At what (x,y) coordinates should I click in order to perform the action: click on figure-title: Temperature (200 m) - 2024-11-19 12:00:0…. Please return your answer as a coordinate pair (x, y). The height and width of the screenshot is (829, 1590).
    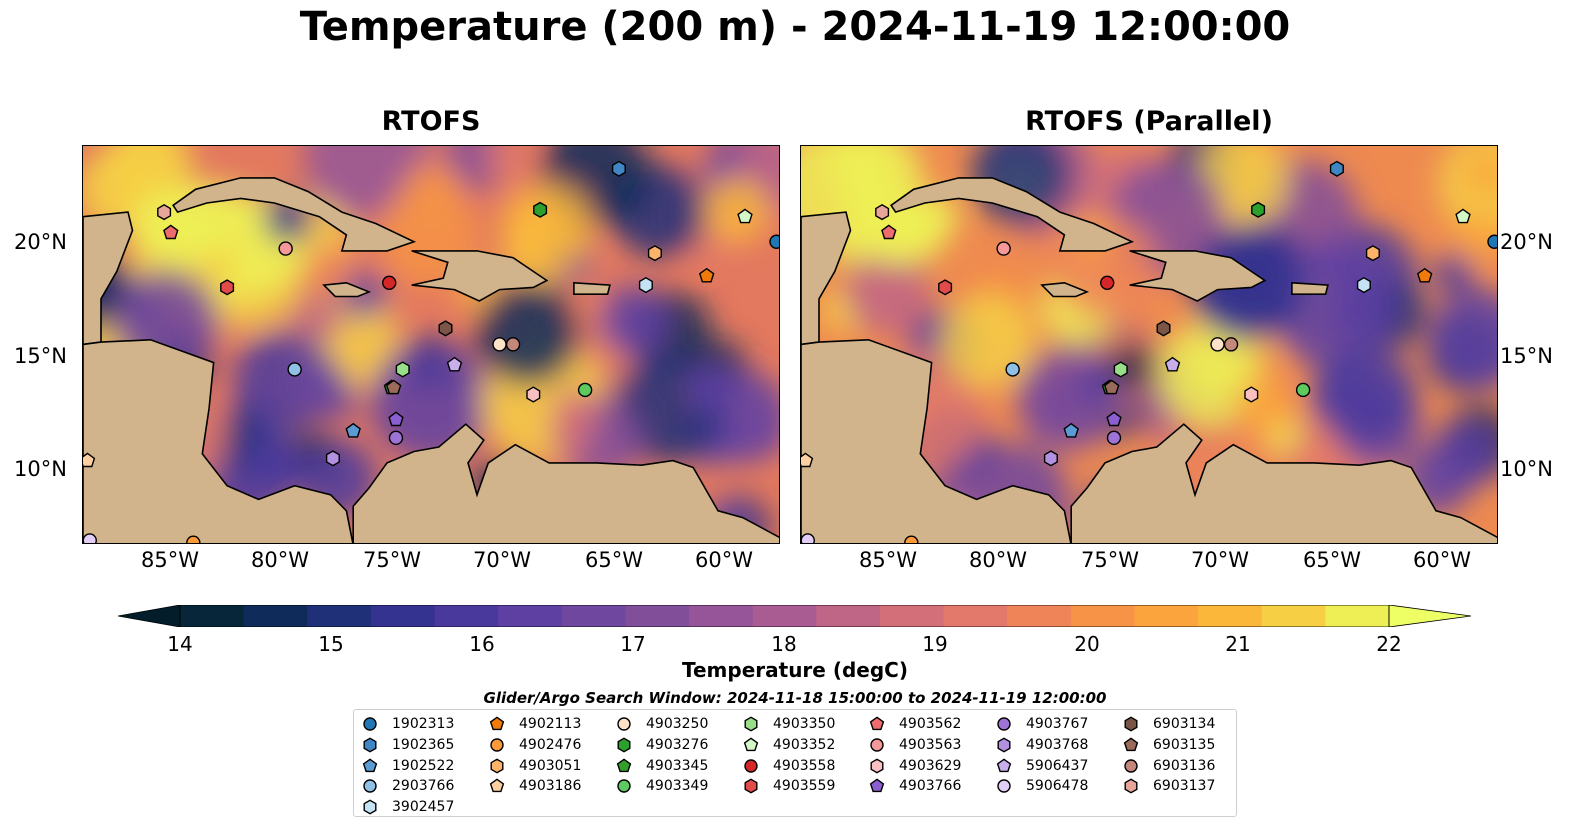
    Looking at the image, I should click on (795, 27).